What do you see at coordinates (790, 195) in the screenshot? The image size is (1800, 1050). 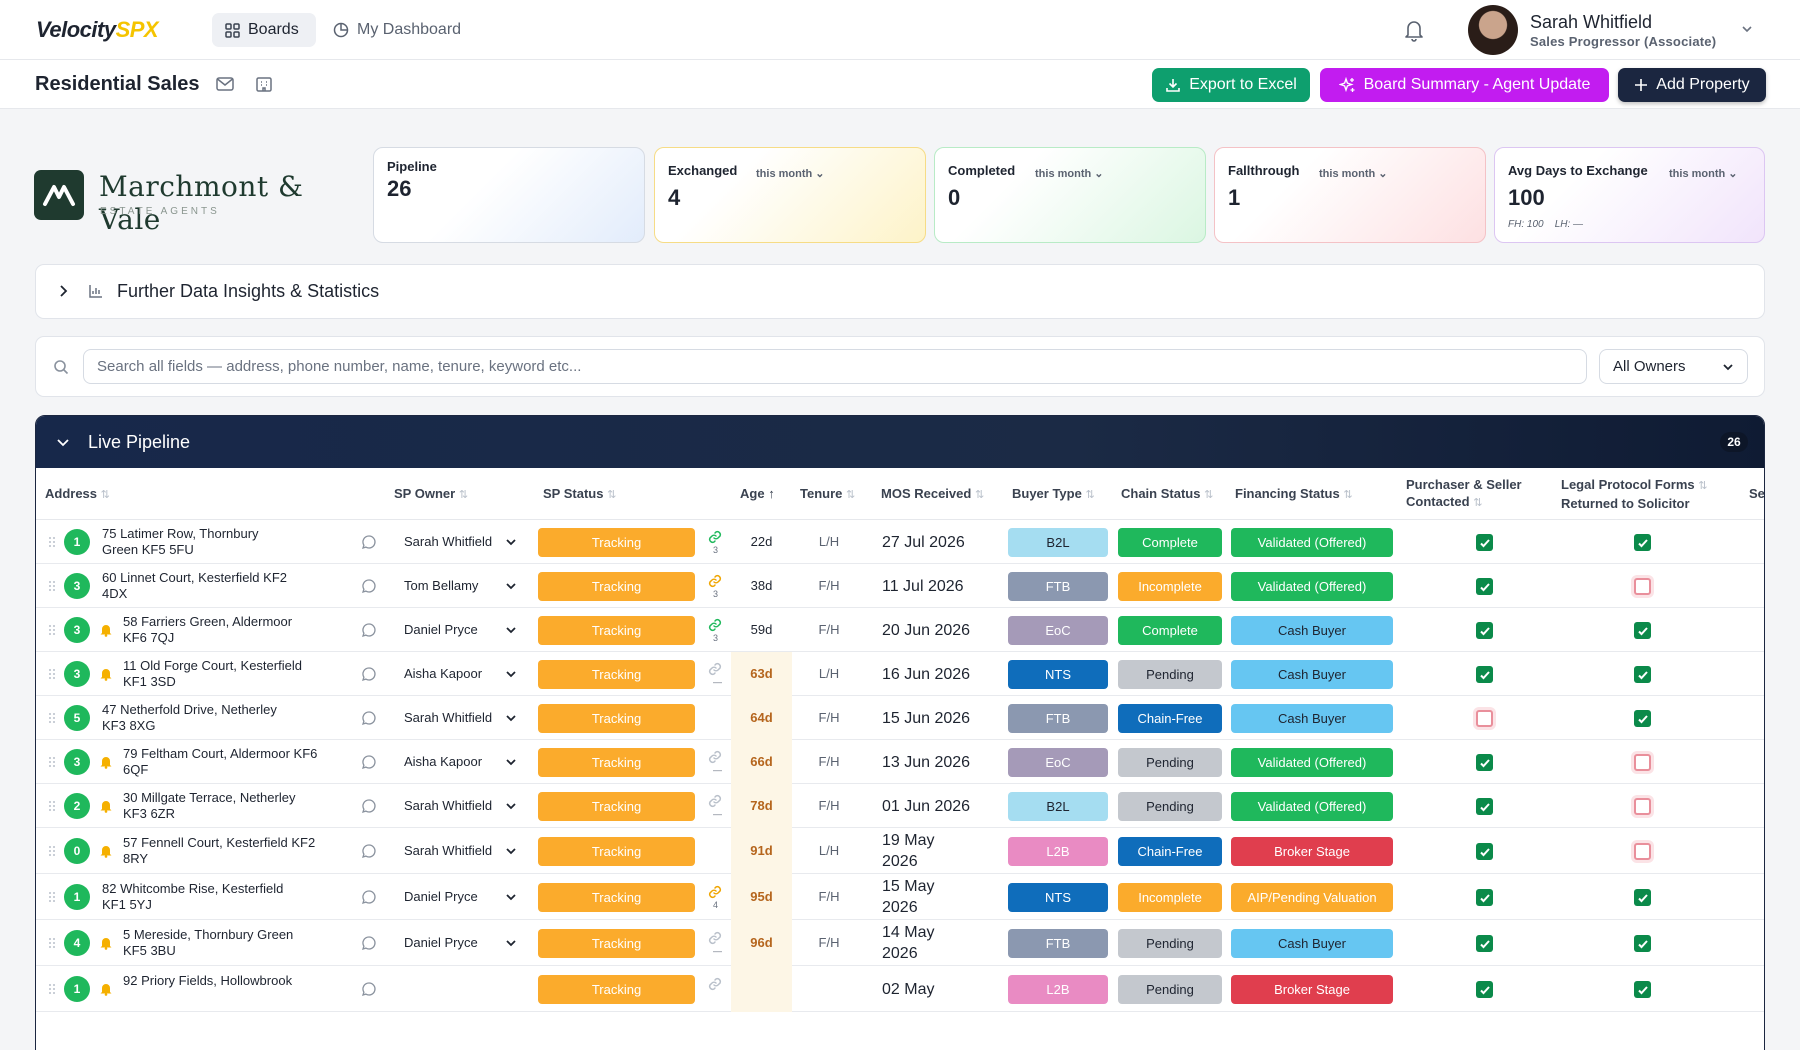 I see `stat-card-exchanged: Exchanged this month ⌄ 4` at bounding box center [790, 195].